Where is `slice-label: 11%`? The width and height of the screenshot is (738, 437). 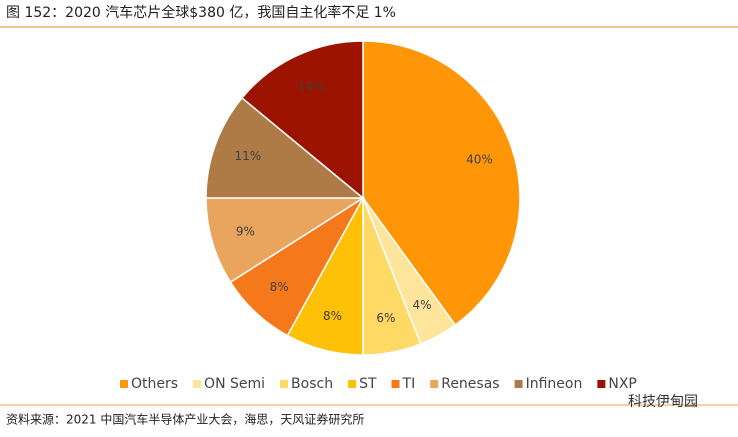
slice-label: 11% is located at coordinates (247, 156).